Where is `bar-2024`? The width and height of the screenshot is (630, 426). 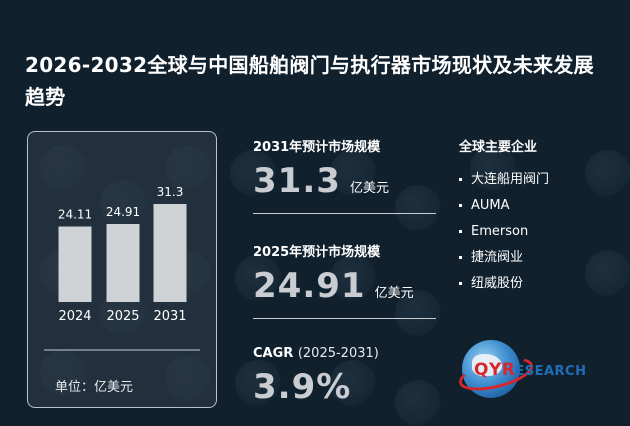 bar-2024 is located at coordinates (75, 264).